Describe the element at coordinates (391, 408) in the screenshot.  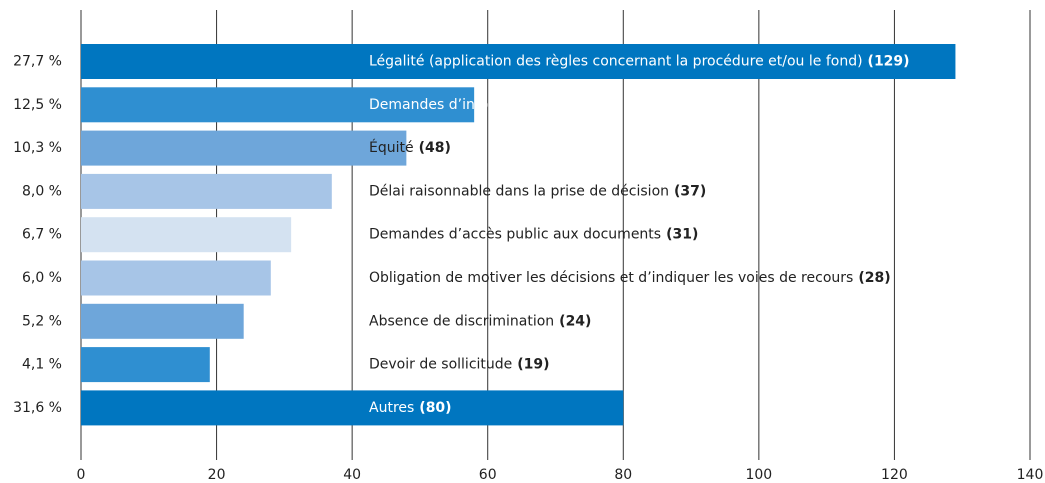
I see `category-label: Autres` at that location.